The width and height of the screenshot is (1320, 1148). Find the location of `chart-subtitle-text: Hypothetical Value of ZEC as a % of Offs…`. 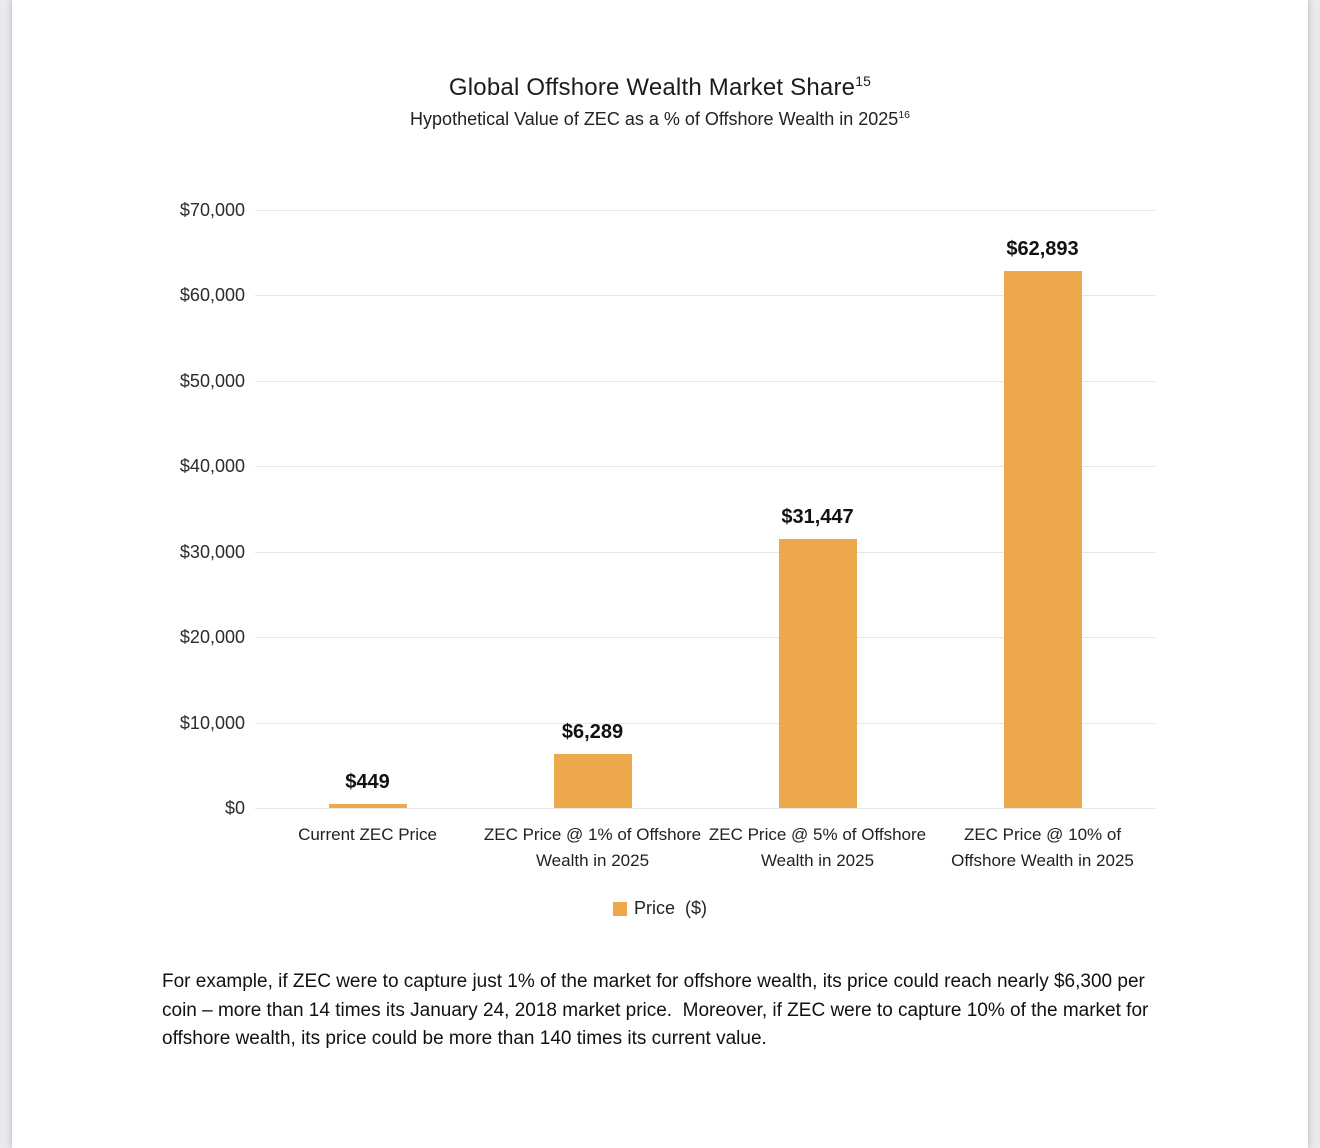

chart-subtitle-text: Hypothetical Value of ZEC as a % of Offs… is located at coordinates (654, 119).